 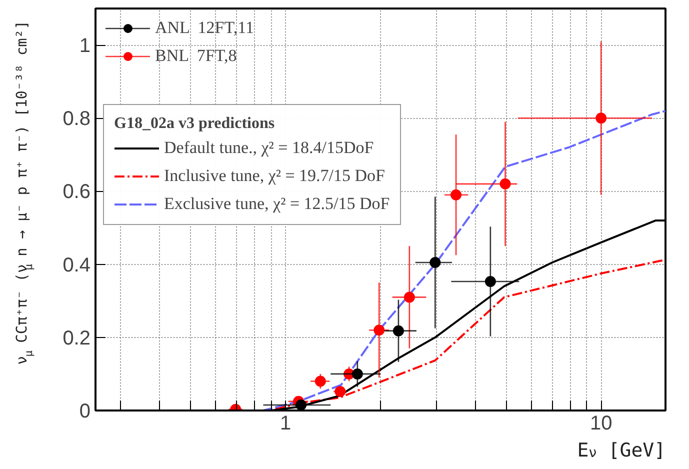 What do you see at coordinates (84, 411) in the screenshot?
I see `y-tick-label: 0` at bounding box center [84, 411].